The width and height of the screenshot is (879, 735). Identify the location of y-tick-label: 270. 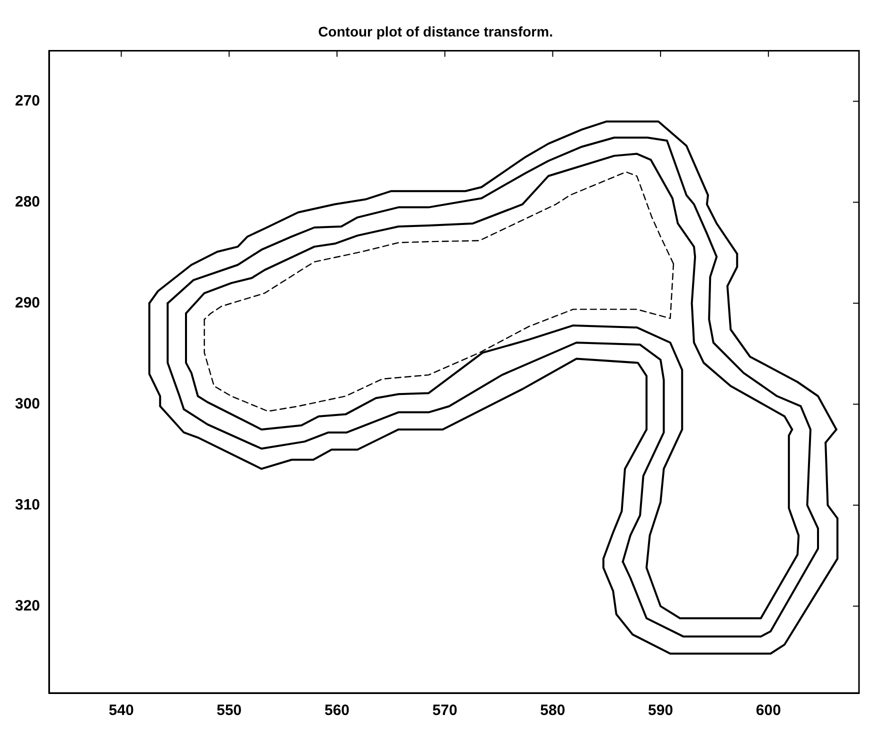
(27, 101).